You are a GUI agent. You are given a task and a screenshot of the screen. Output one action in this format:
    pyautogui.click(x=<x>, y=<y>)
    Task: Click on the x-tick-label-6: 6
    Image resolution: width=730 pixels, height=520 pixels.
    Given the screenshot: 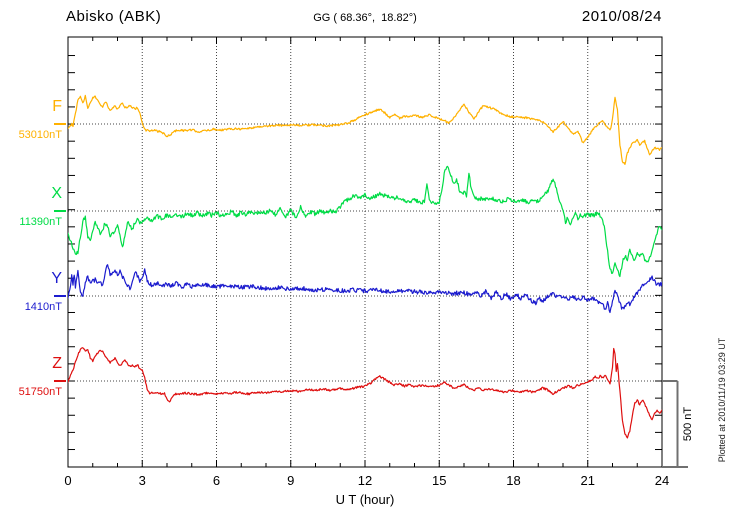 What is the action you would take?
    pyautogui.click(x=216, y=480)
    